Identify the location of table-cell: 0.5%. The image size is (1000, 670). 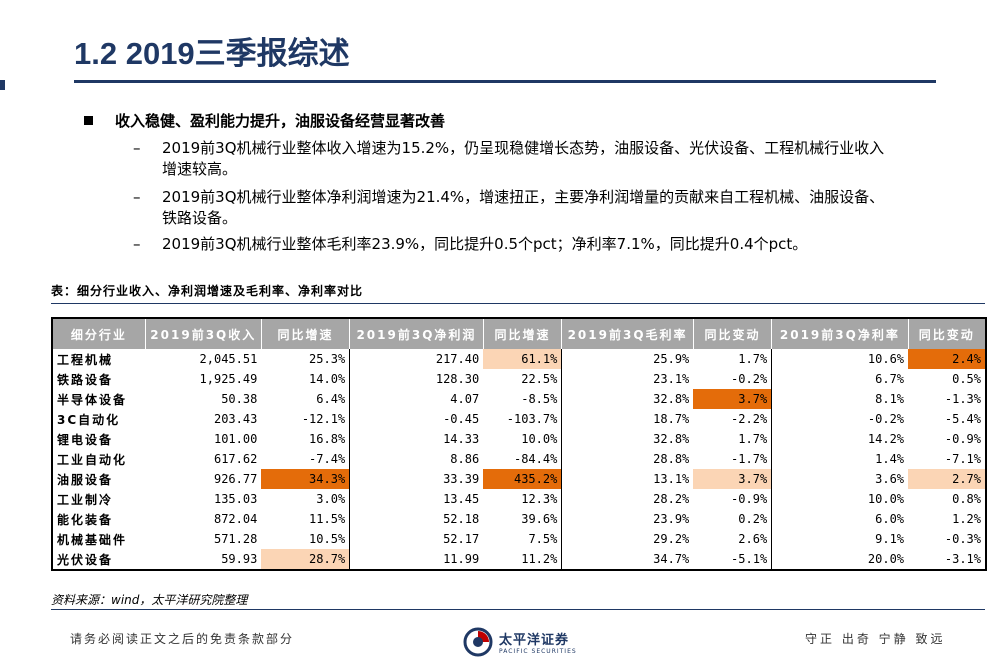
(966, 379).